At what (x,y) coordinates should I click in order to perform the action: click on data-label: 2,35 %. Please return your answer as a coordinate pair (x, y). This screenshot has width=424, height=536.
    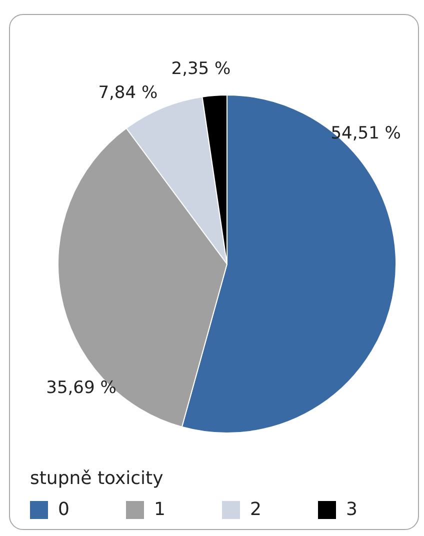
    Looking at the image, I should click on (201, 69).